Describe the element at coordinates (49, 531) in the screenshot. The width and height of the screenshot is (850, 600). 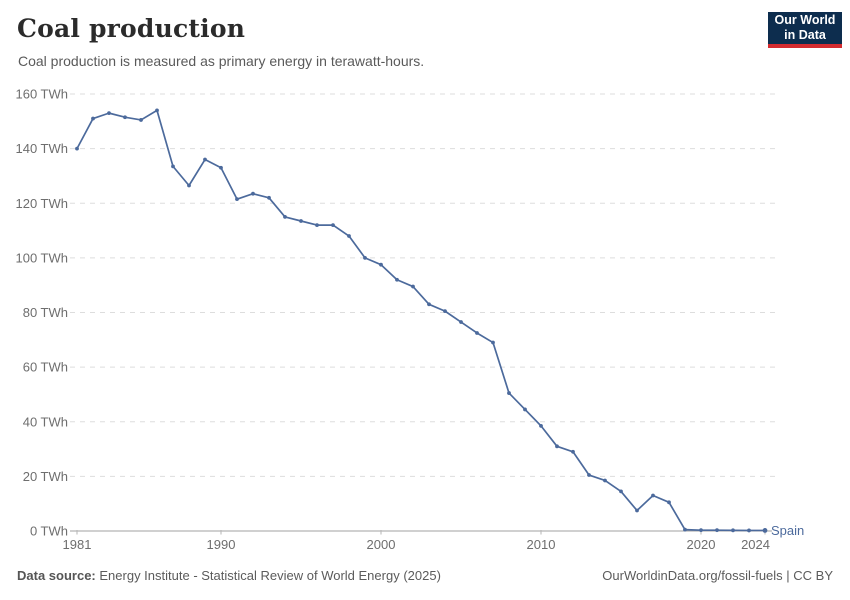
I see `y-axis-tick-label: 0 TWh` at that location.